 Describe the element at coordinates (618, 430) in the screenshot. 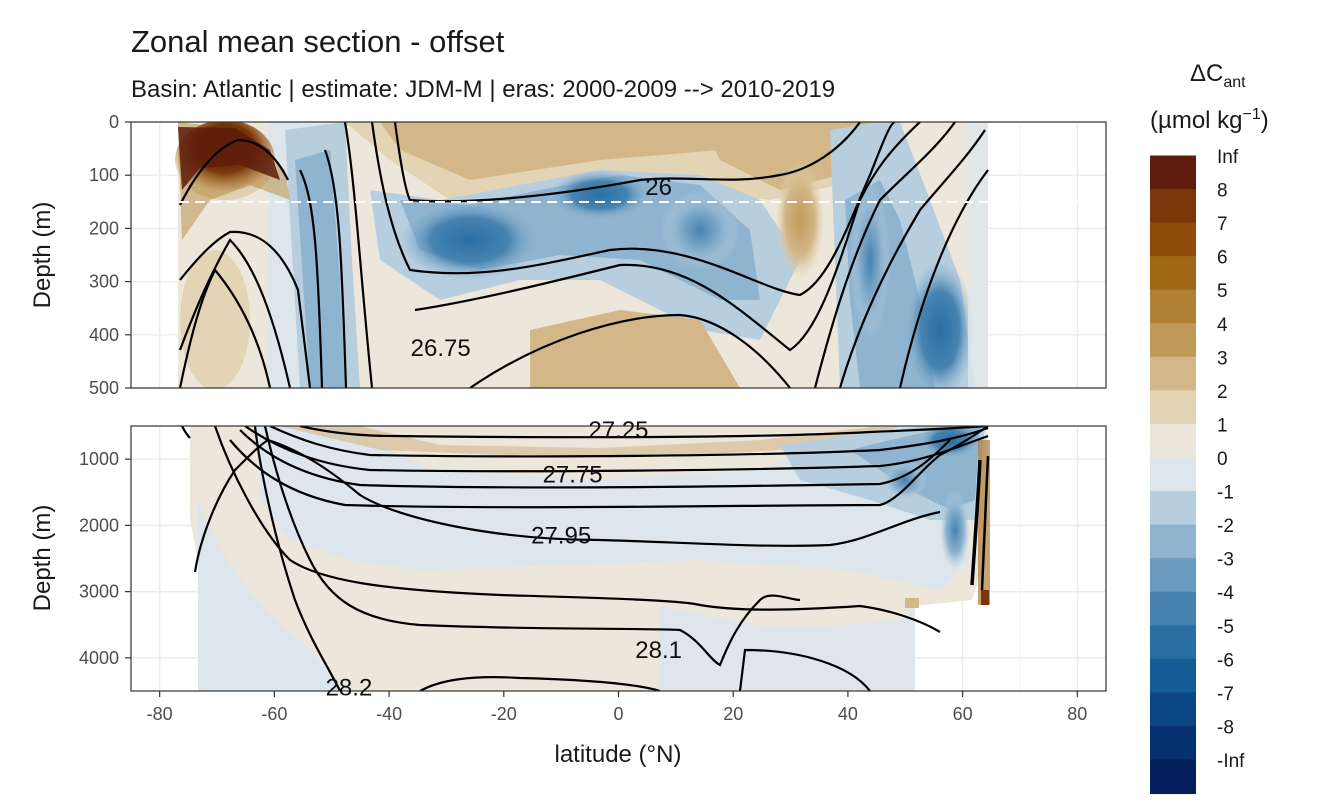

I see `isopycnal-label: 27.25` at that location.